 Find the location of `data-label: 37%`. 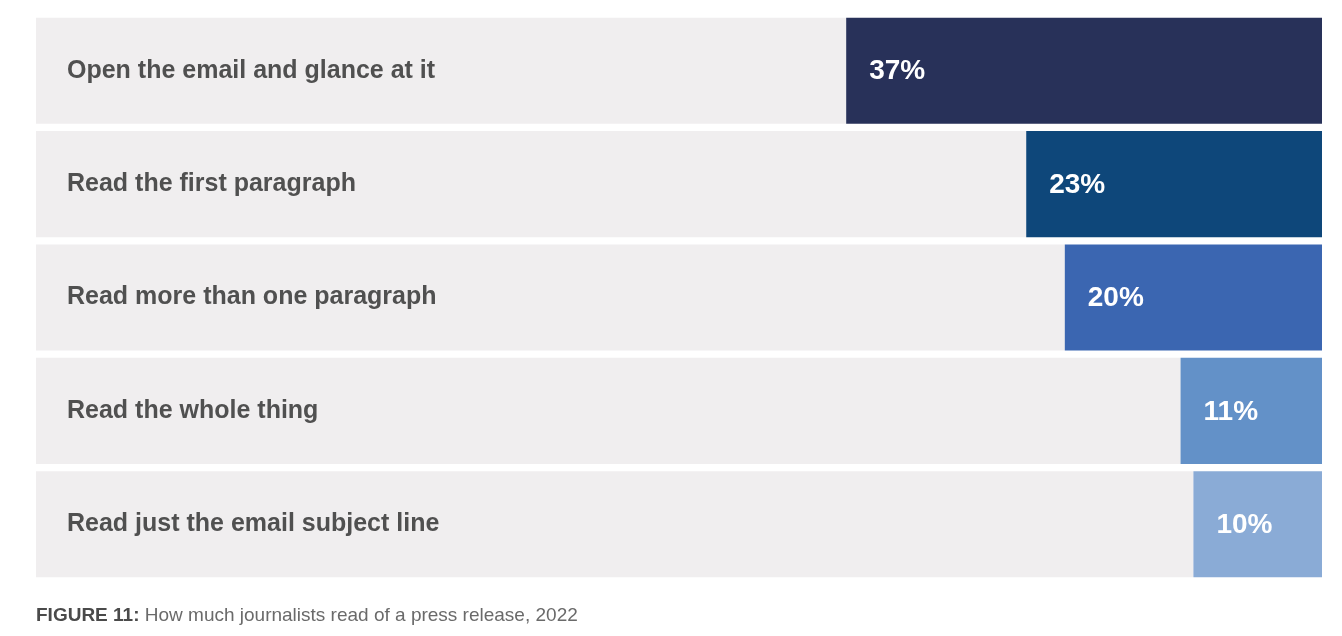

data-label: 37% is located at coordinates (897, 70).